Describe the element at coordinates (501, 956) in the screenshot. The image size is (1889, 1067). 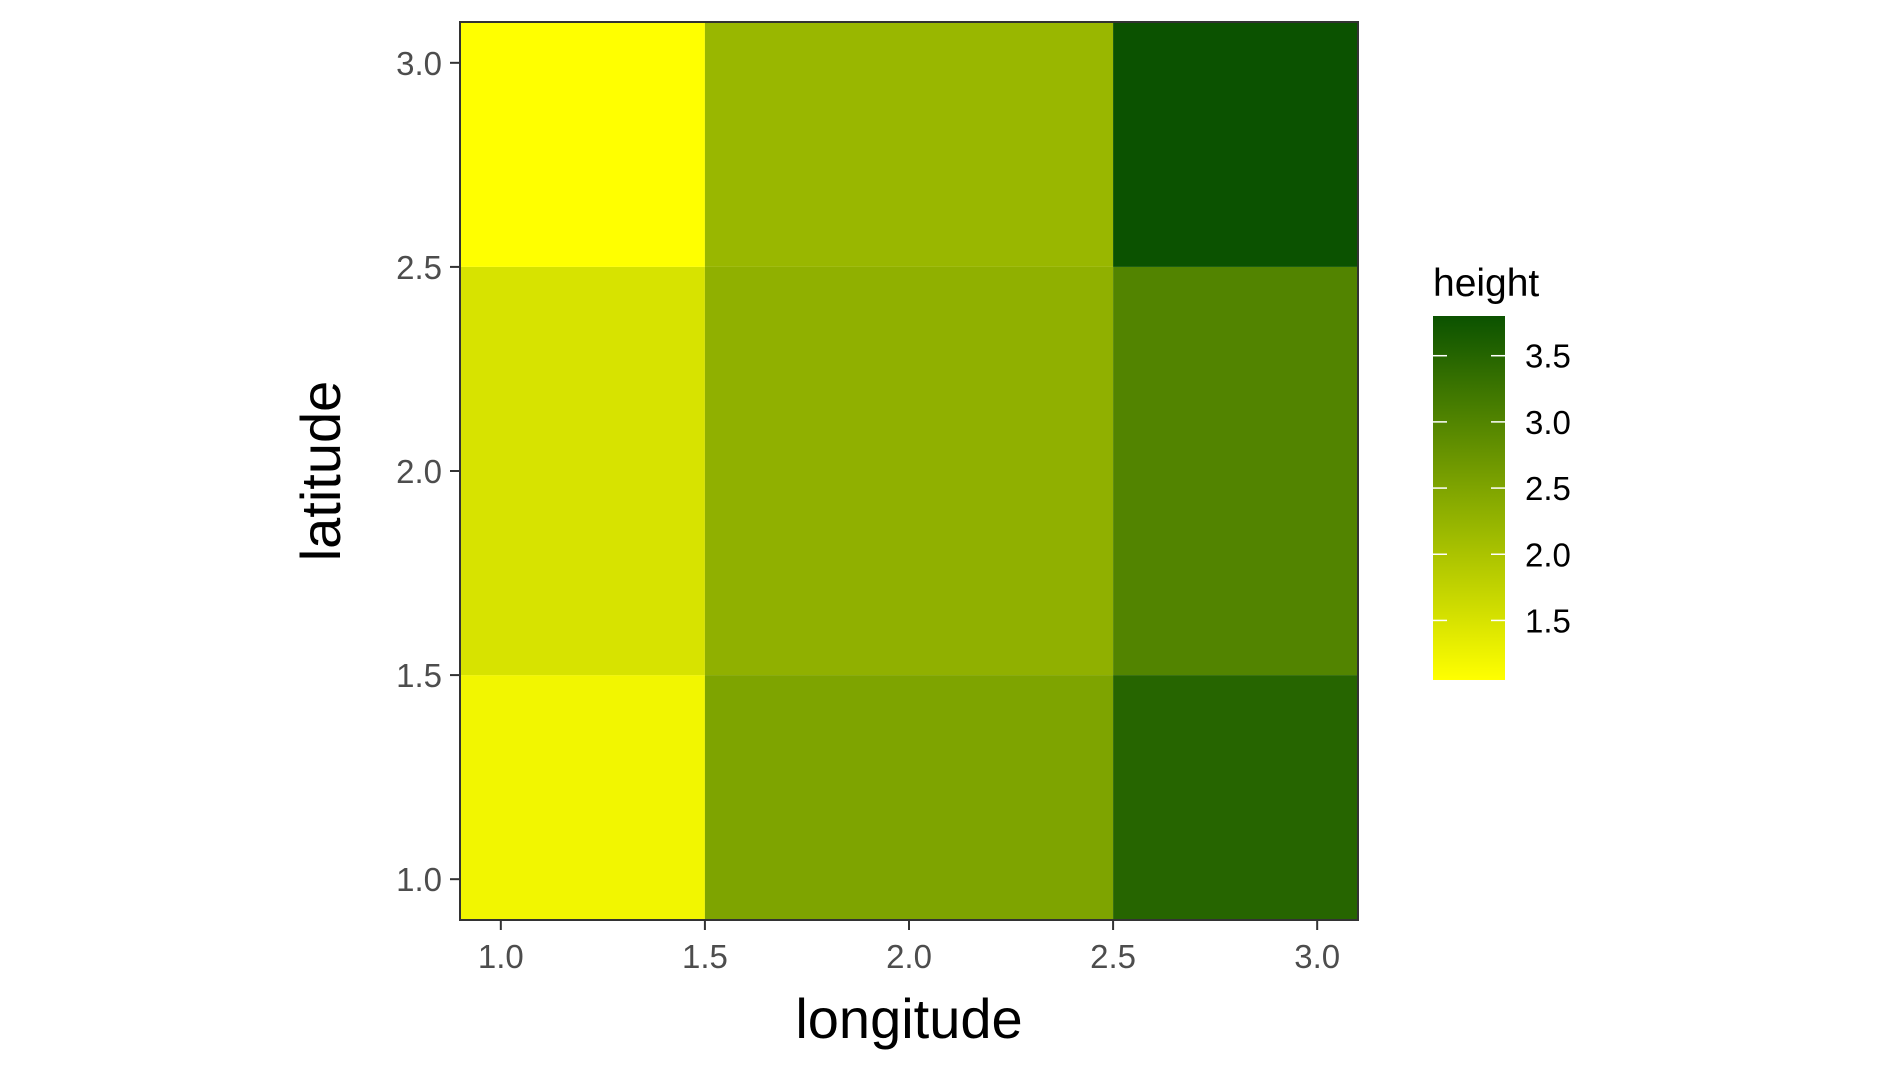
I see `x-tick-label: 1.0` at that location.